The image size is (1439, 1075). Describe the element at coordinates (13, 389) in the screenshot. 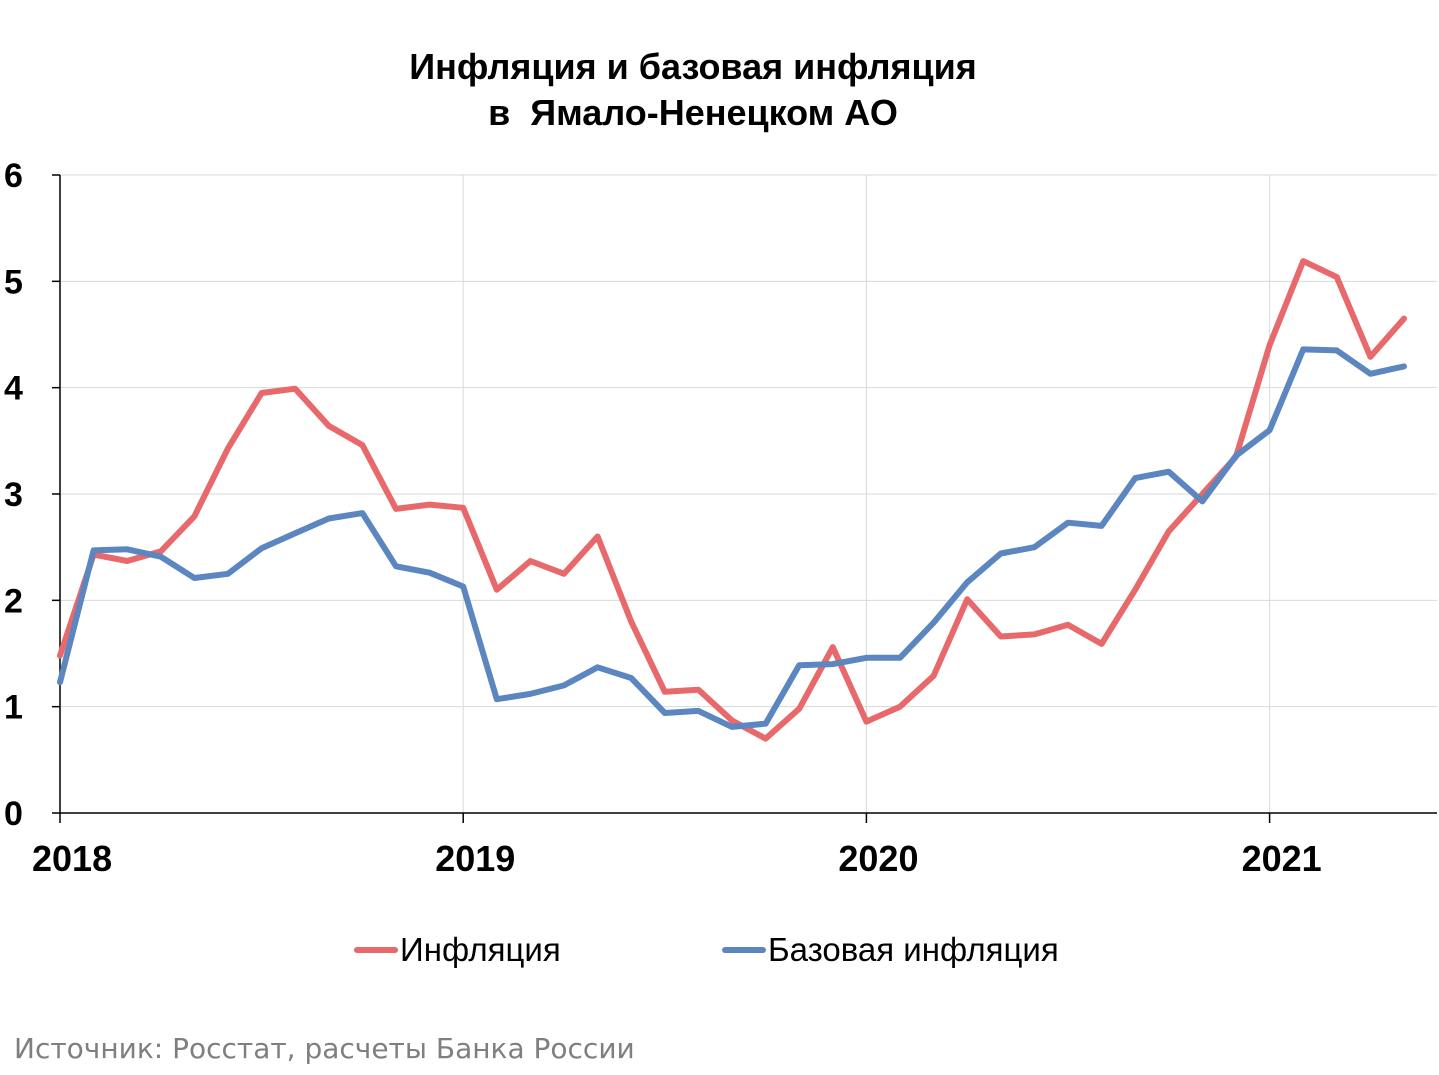

I see `y-tick-label: 4` at that location.